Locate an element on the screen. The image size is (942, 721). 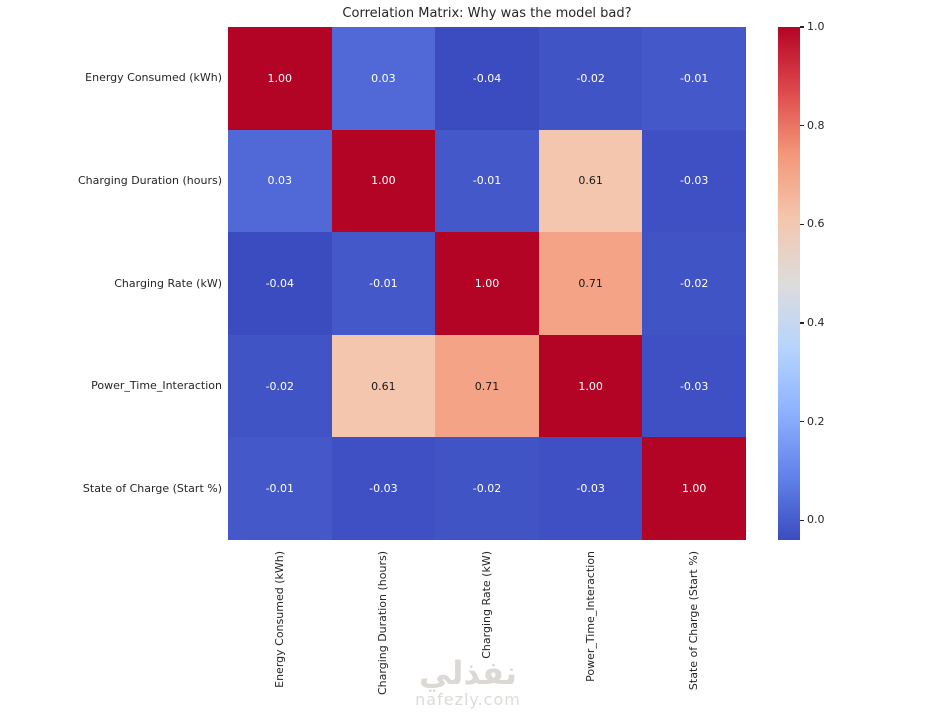
y-axis-label: Charging Rate (kW) is located at coordinates (168, 283).